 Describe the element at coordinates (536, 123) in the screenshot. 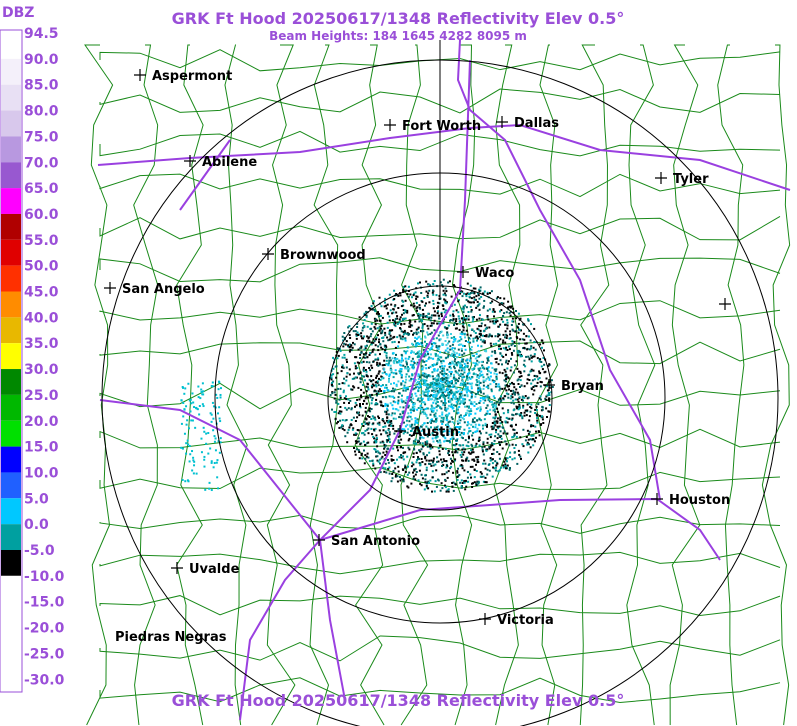

I see `city-label: Dallas` at that location.